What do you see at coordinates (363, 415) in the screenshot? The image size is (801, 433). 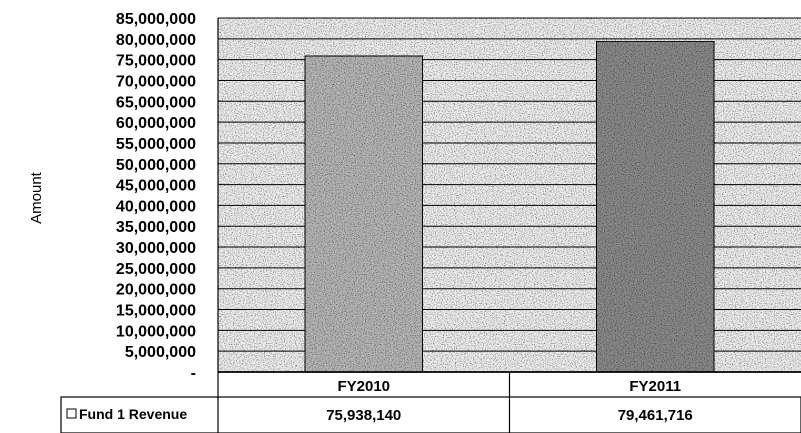 I see `table-value: 75,938,140` at bounding box center [363, 415].